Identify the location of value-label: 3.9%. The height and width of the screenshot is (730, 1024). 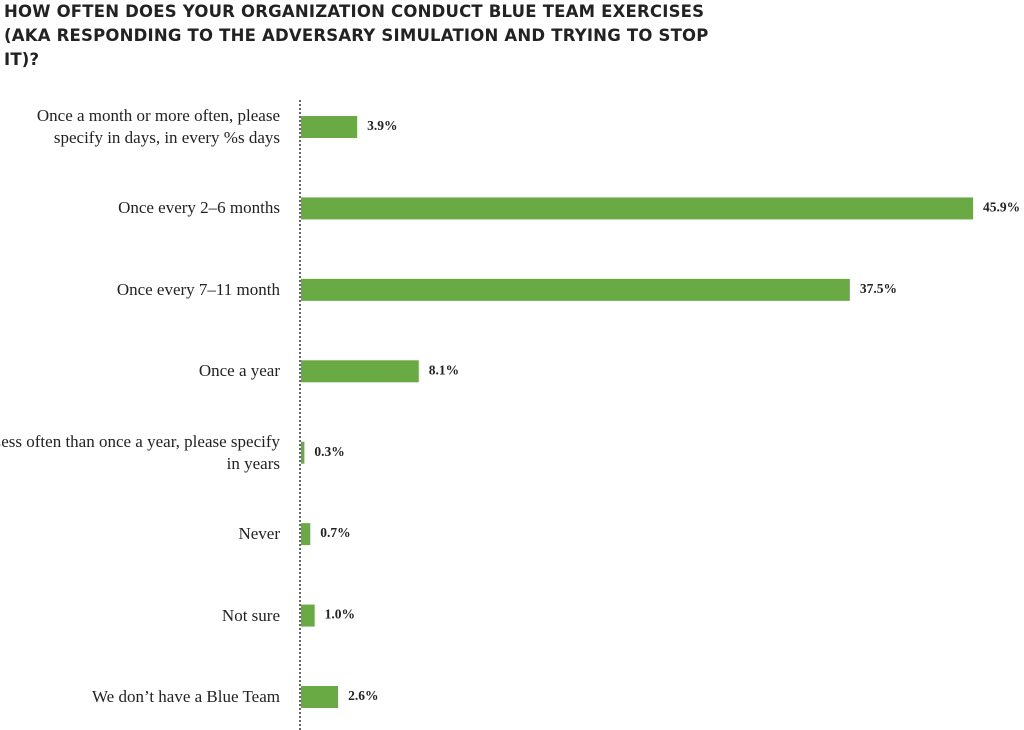
(382, 125).